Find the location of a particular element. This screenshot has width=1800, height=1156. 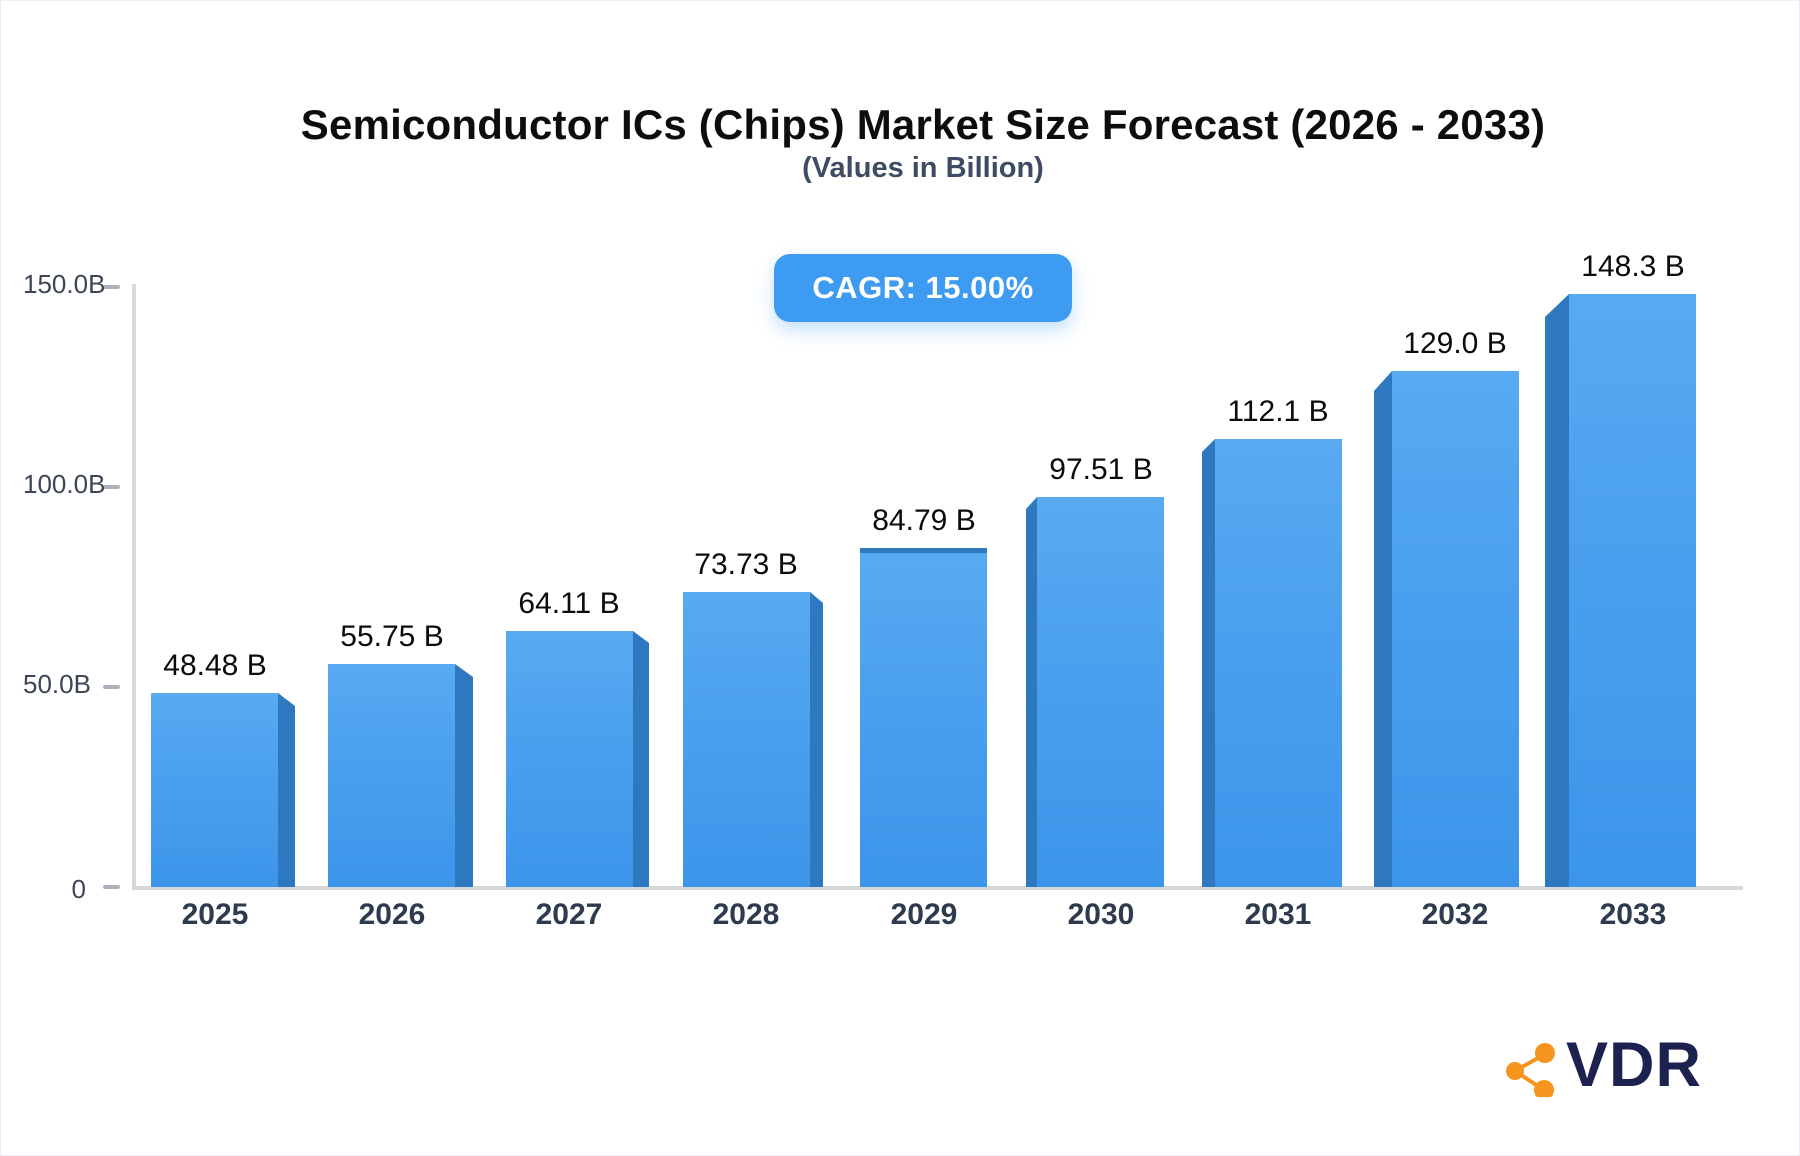

bar-value-label: 55.75 B is located at coordinates (392, 636).